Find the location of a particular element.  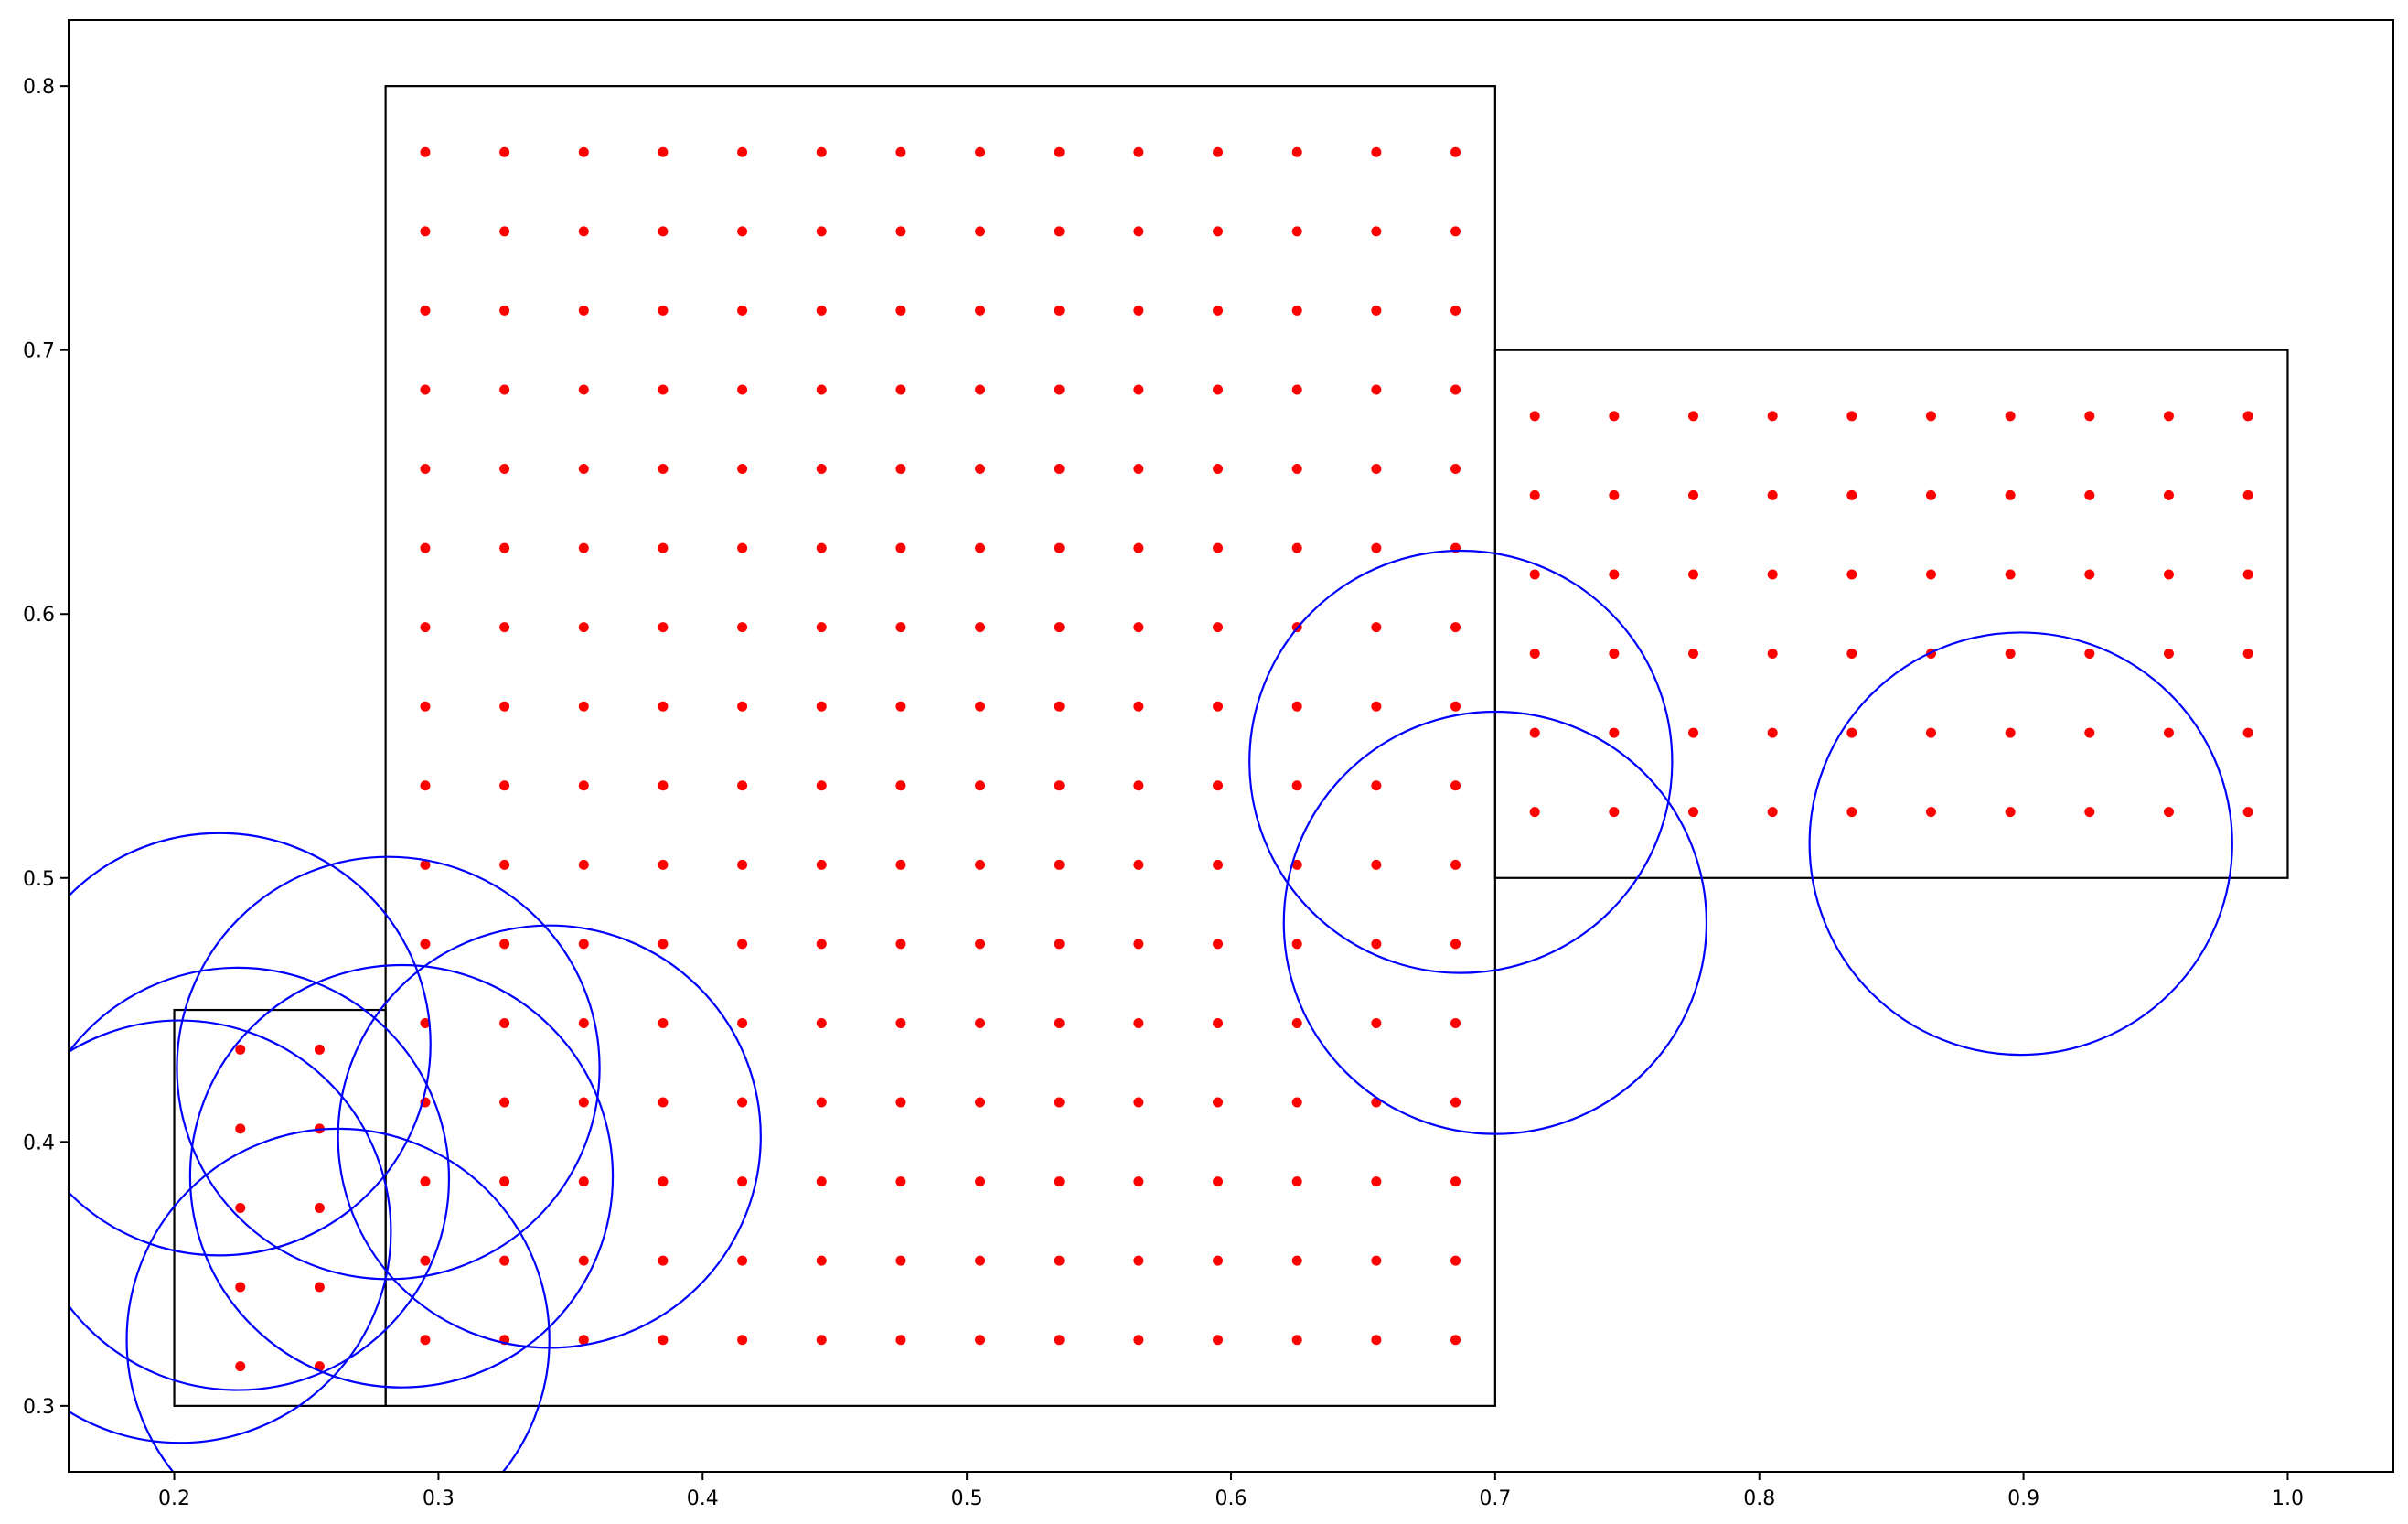

y-tick-label: 0.3 is located at coordinates (39, 1407).